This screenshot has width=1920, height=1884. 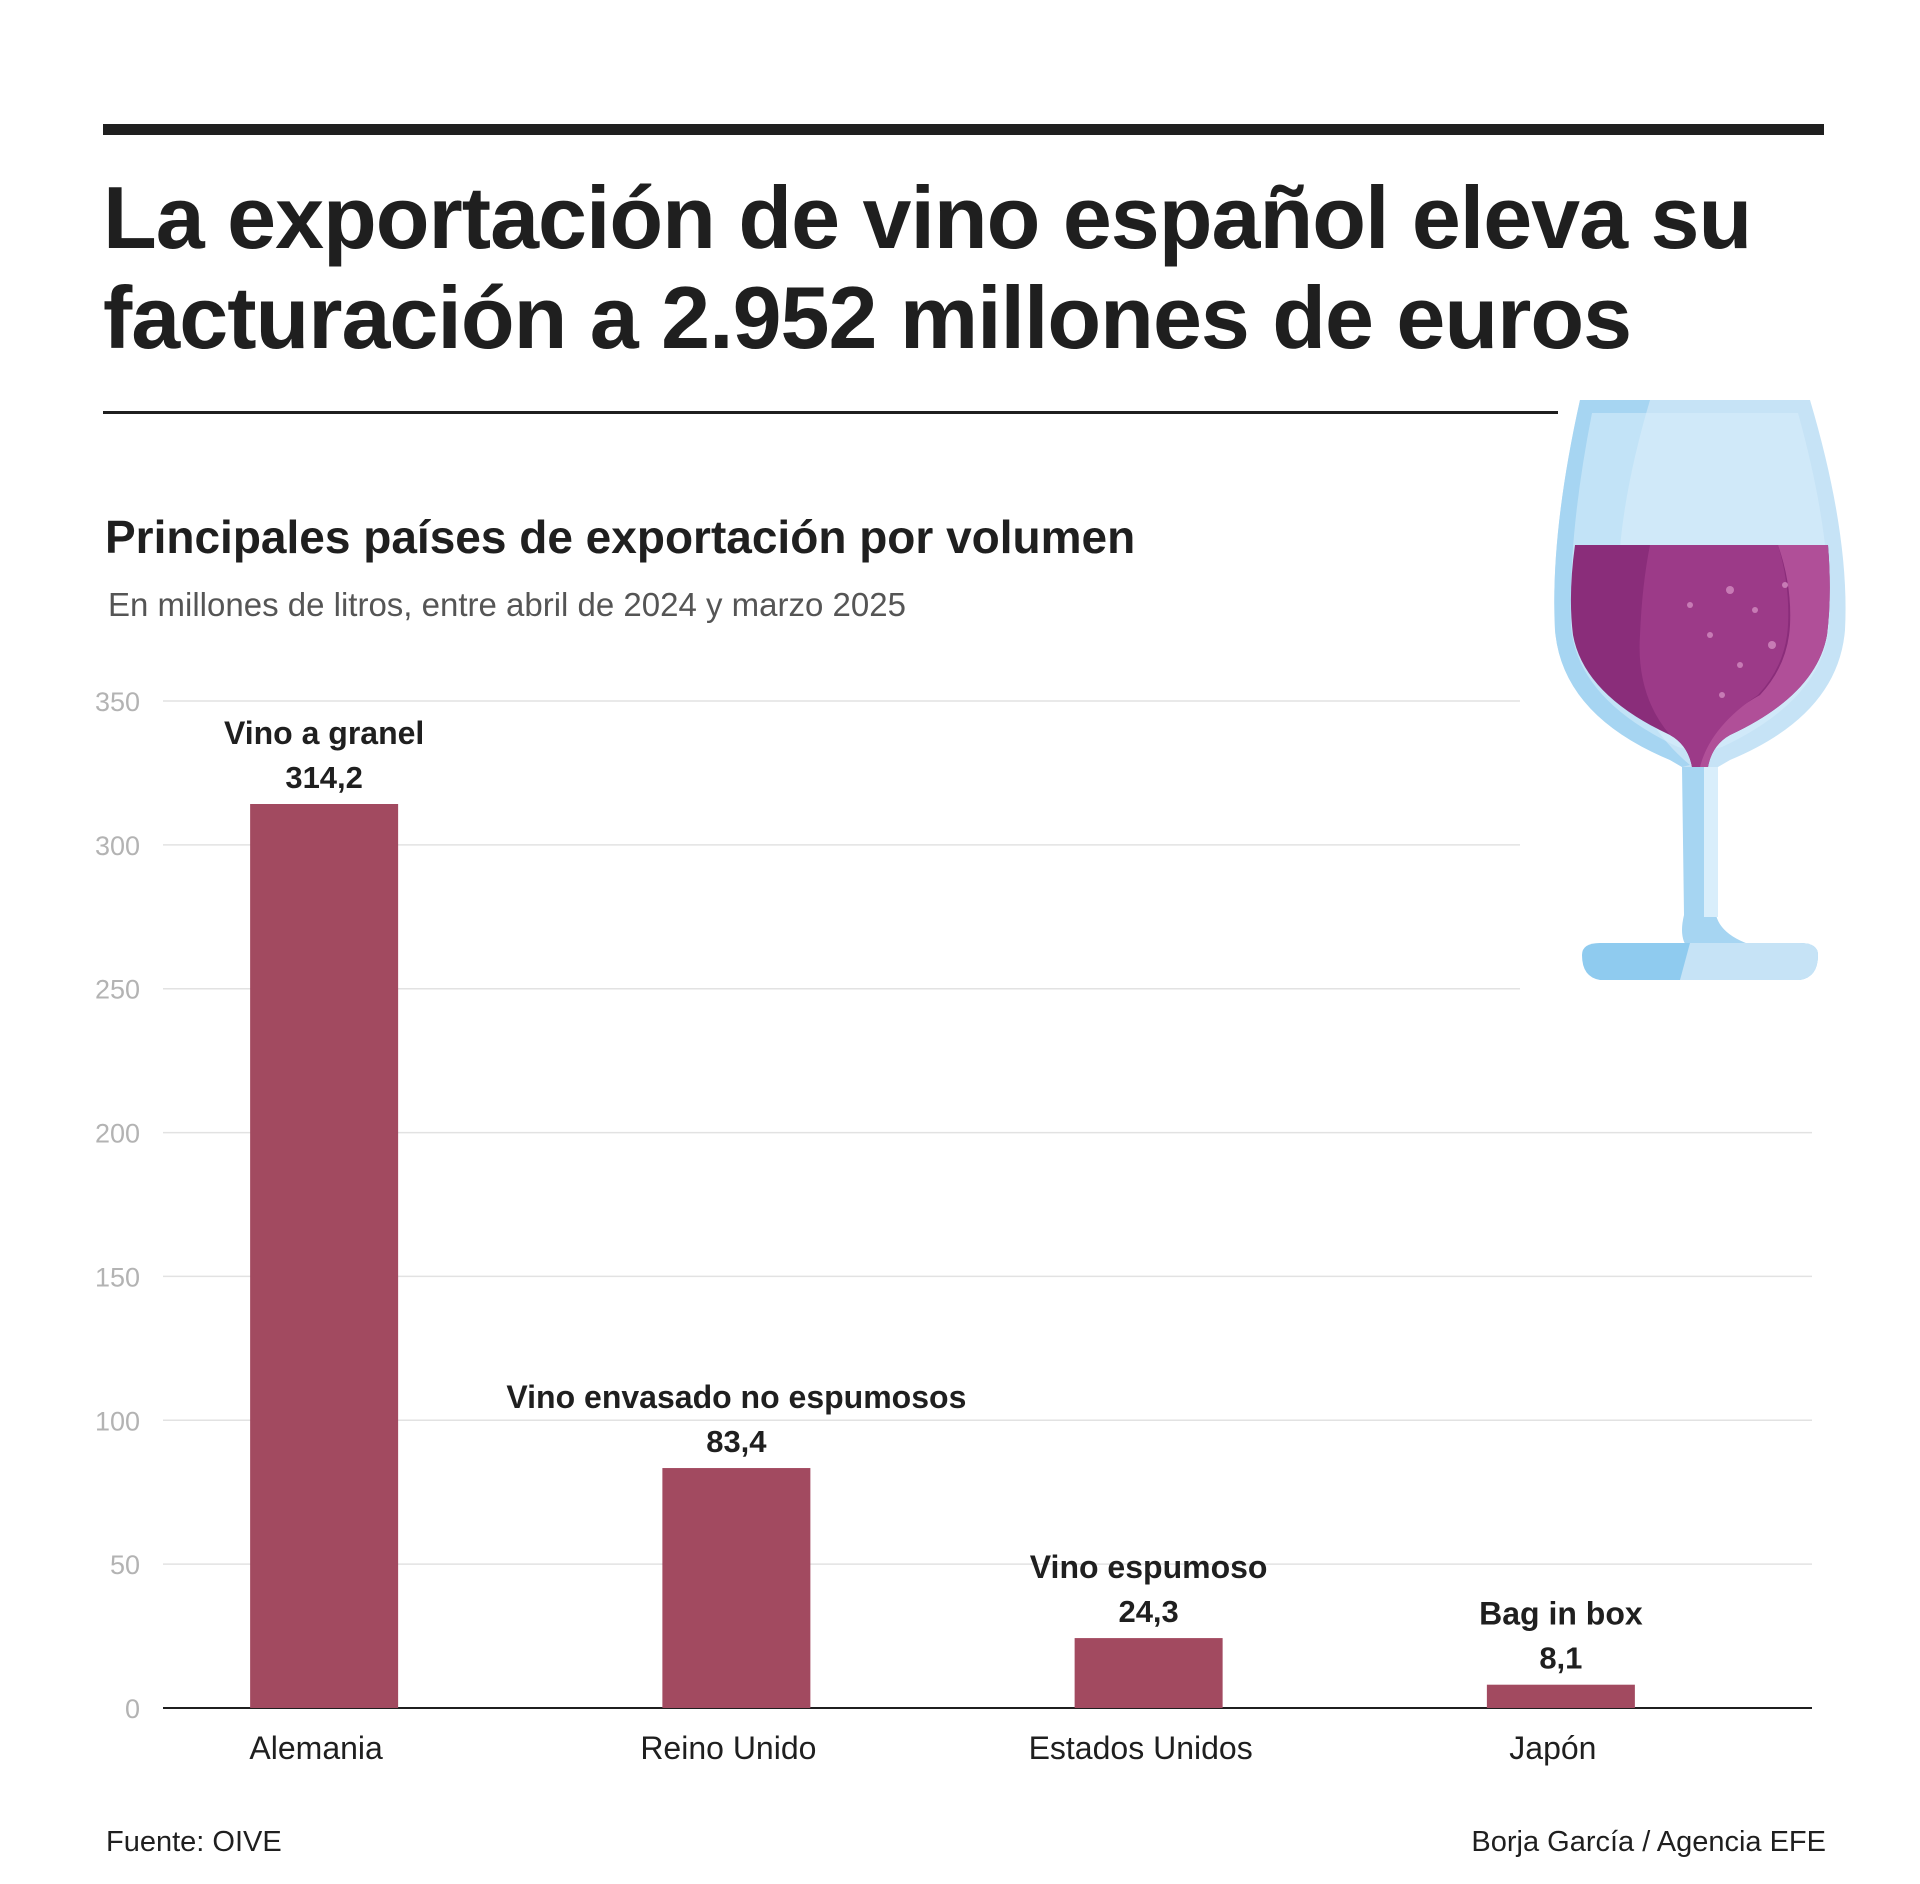 I want to click on x-category-label: Estados Unidos, so click(x=1141, y=1748).